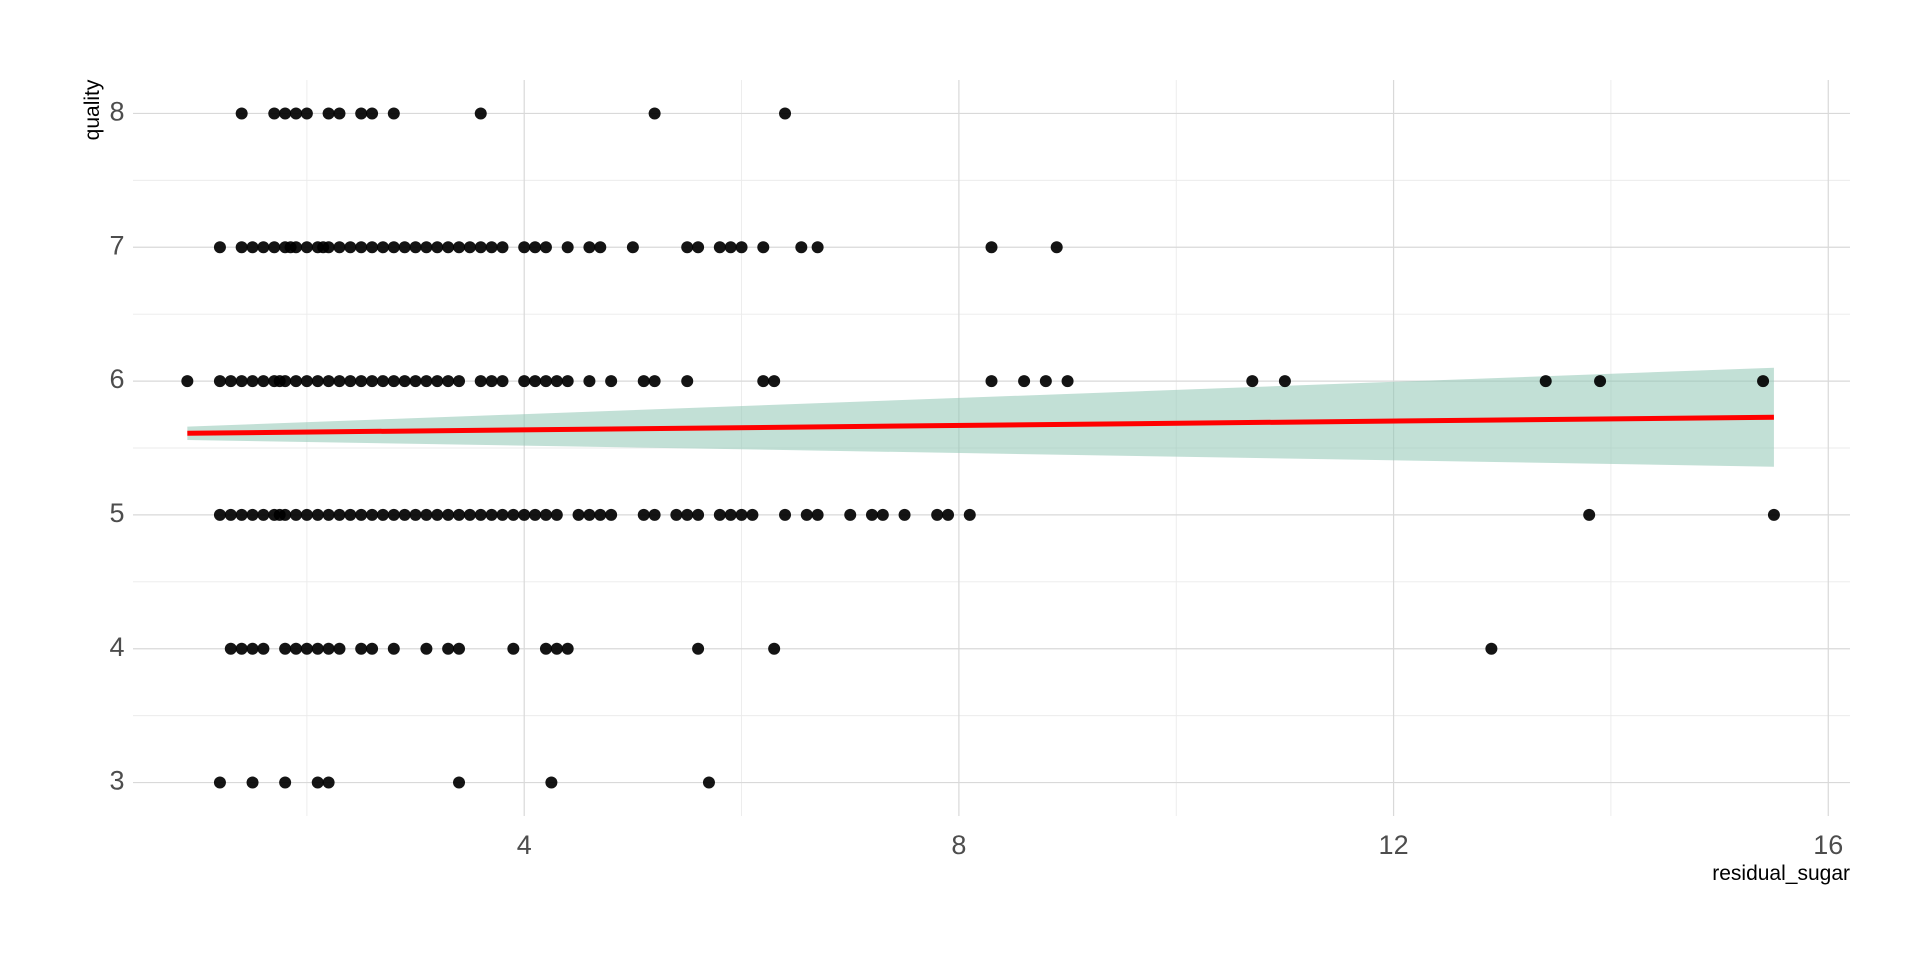 The width and height of the screenshot is (1920, 960). Describe the element at coordinates (116, 513) in the screenshot. I see `y-tick-label: 5` at that location.